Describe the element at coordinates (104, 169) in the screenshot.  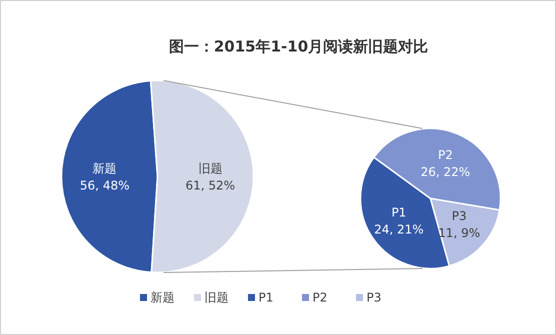
I see `slice-label: 新题` at that location.